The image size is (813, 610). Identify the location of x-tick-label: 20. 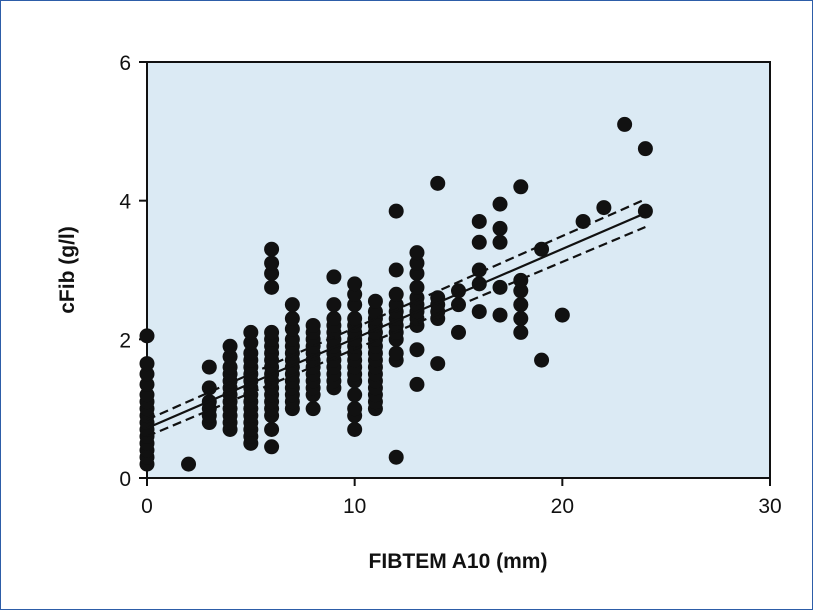
(562, 506).